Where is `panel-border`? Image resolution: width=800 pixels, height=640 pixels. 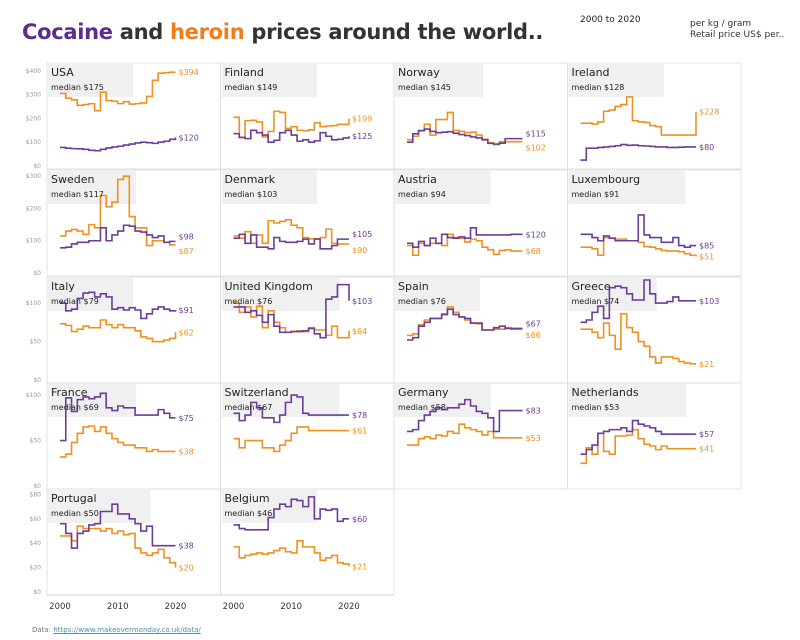 panel-border is located at coordinates (654, 116).